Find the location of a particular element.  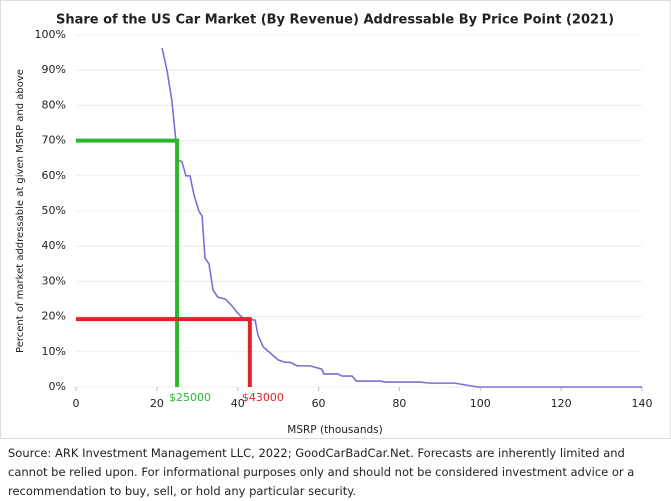

x-tick-label: 120 is located at coordinates (561, 403).